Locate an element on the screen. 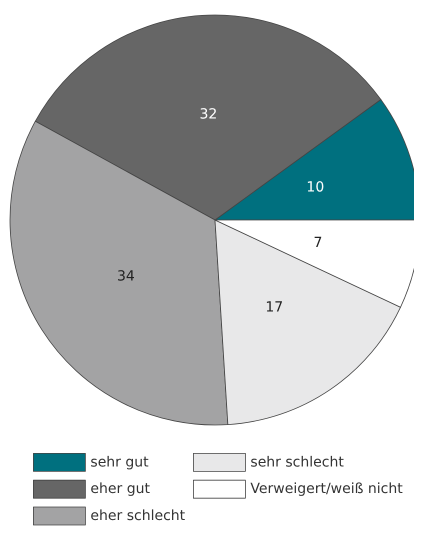 The image size is (422, 543). legend-label: sehr schlecht is located at coordinates (297, 462).